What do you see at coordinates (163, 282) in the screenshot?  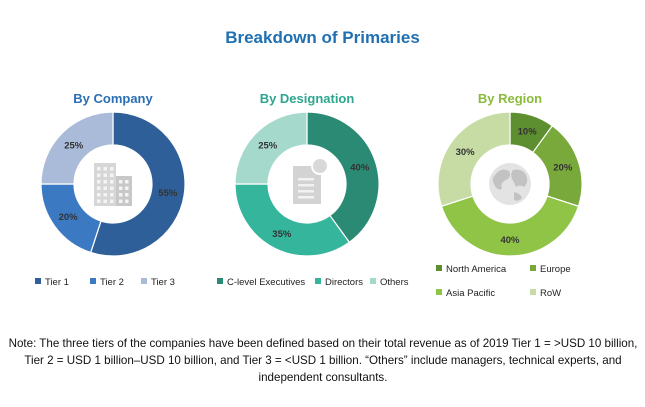 I see `legend-label: Tier 3` at bounding box center [163, 282].